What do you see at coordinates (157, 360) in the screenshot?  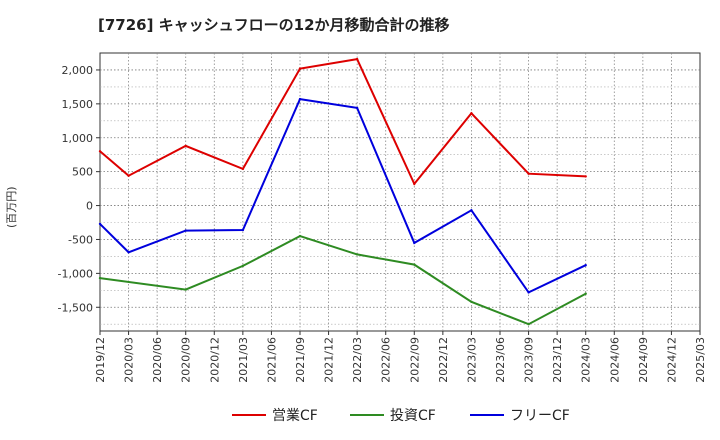 I see `x-tick-label: 2020/06` at bounding box center [157, 360].